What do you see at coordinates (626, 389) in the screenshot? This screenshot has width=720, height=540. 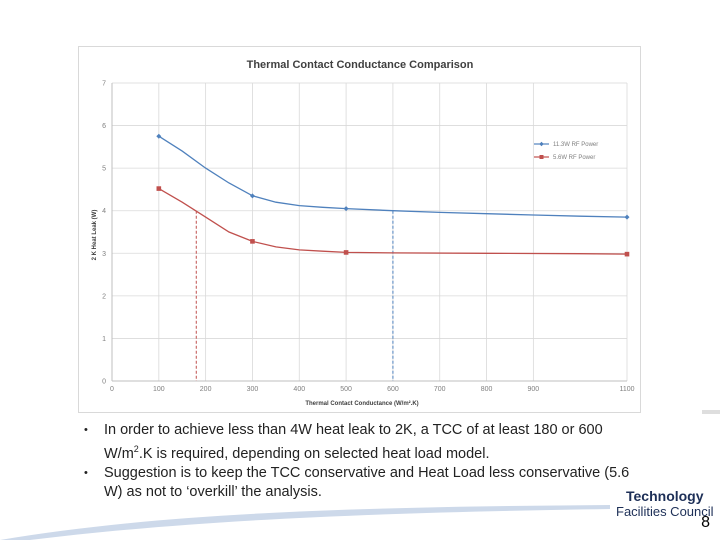 I see `x-tick-label: 1100` at bounding box center [626, 389].